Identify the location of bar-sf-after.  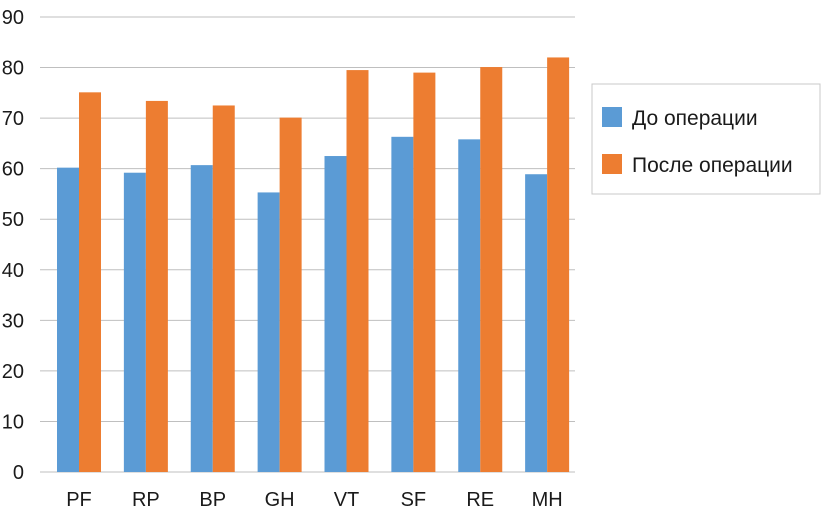
(424, 272).